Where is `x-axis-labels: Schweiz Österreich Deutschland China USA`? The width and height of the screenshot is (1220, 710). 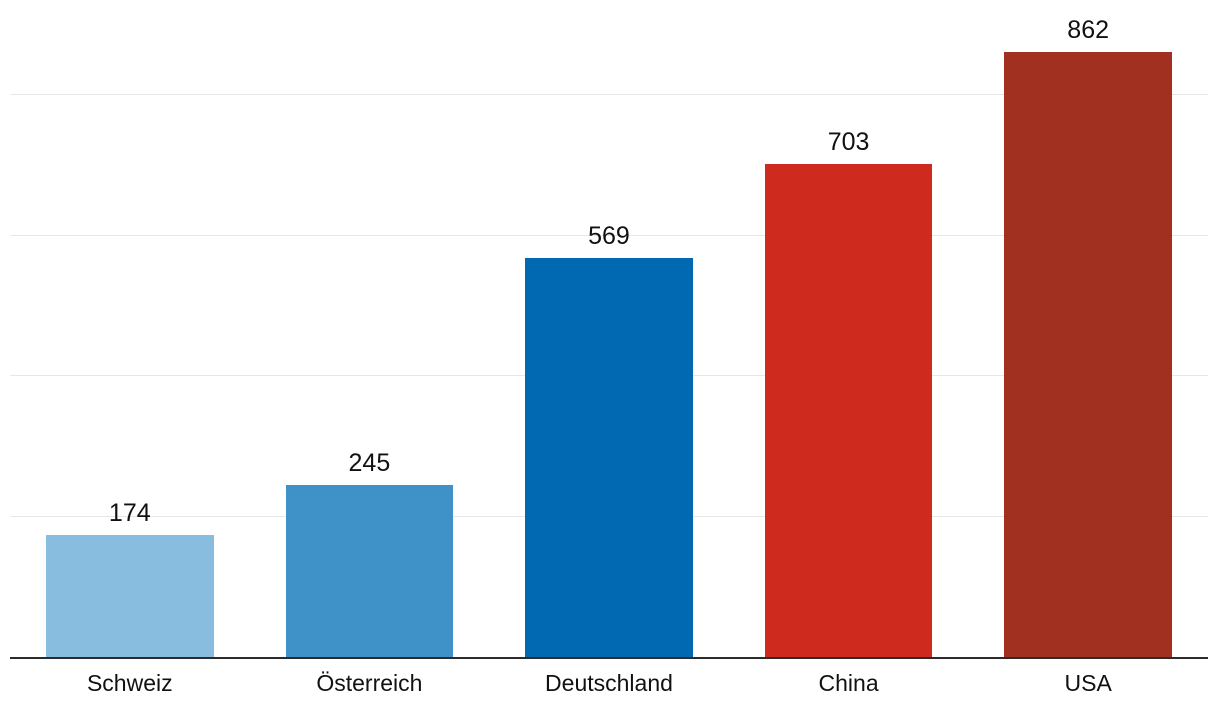
x-axis-labels: Schweiz Österreich Deutschland China USA is located at coordinates (609, 684).